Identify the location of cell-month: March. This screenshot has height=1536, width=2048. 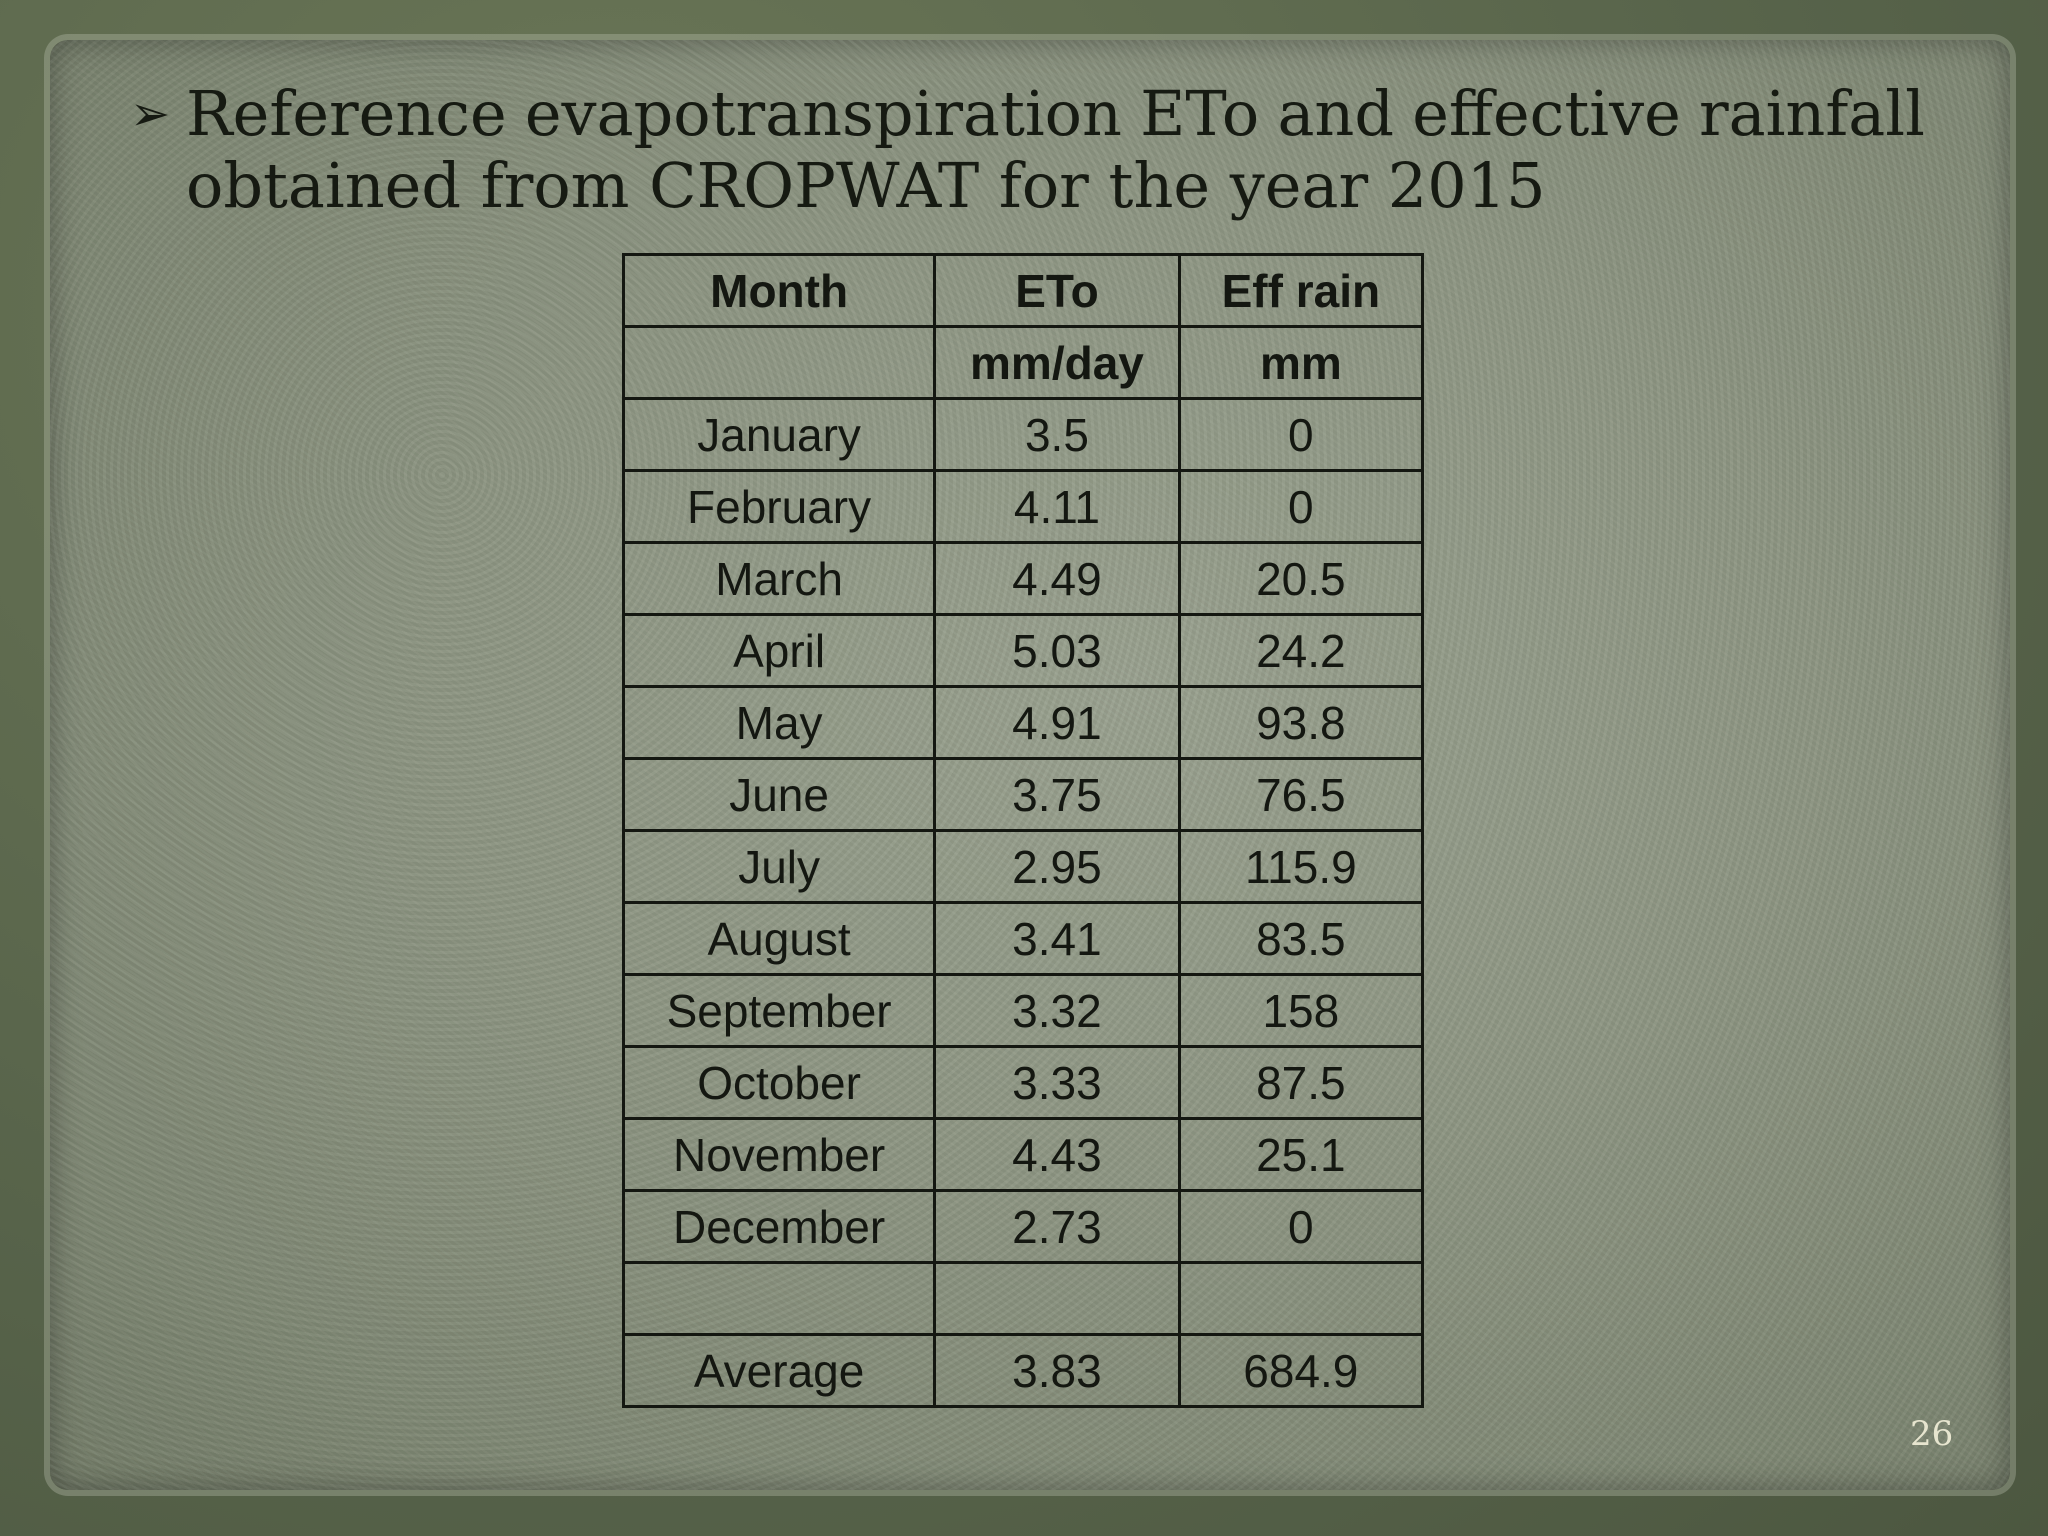
(779, 578).